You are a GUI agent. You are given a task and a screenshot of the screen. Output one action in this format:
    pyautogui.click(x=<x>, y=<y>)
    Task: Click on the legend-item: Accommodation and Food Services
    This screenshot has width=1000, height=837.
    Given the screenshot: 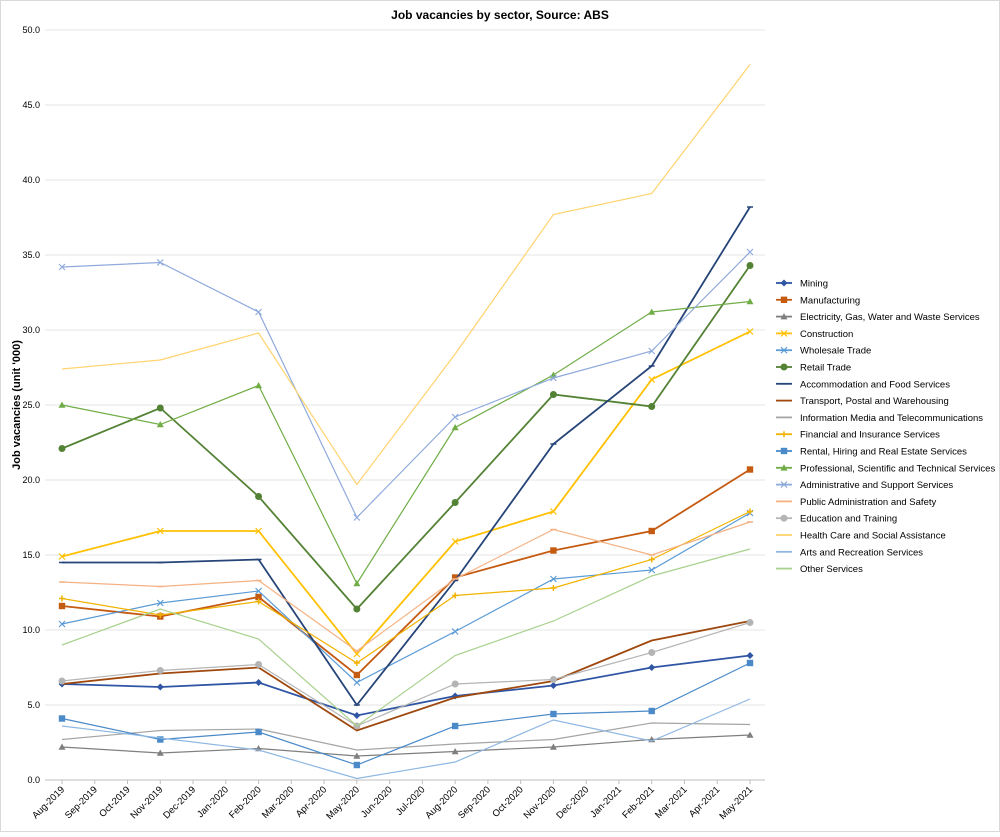 What is the action you would take?
    pyautogui.click(x=863, y=384)
    